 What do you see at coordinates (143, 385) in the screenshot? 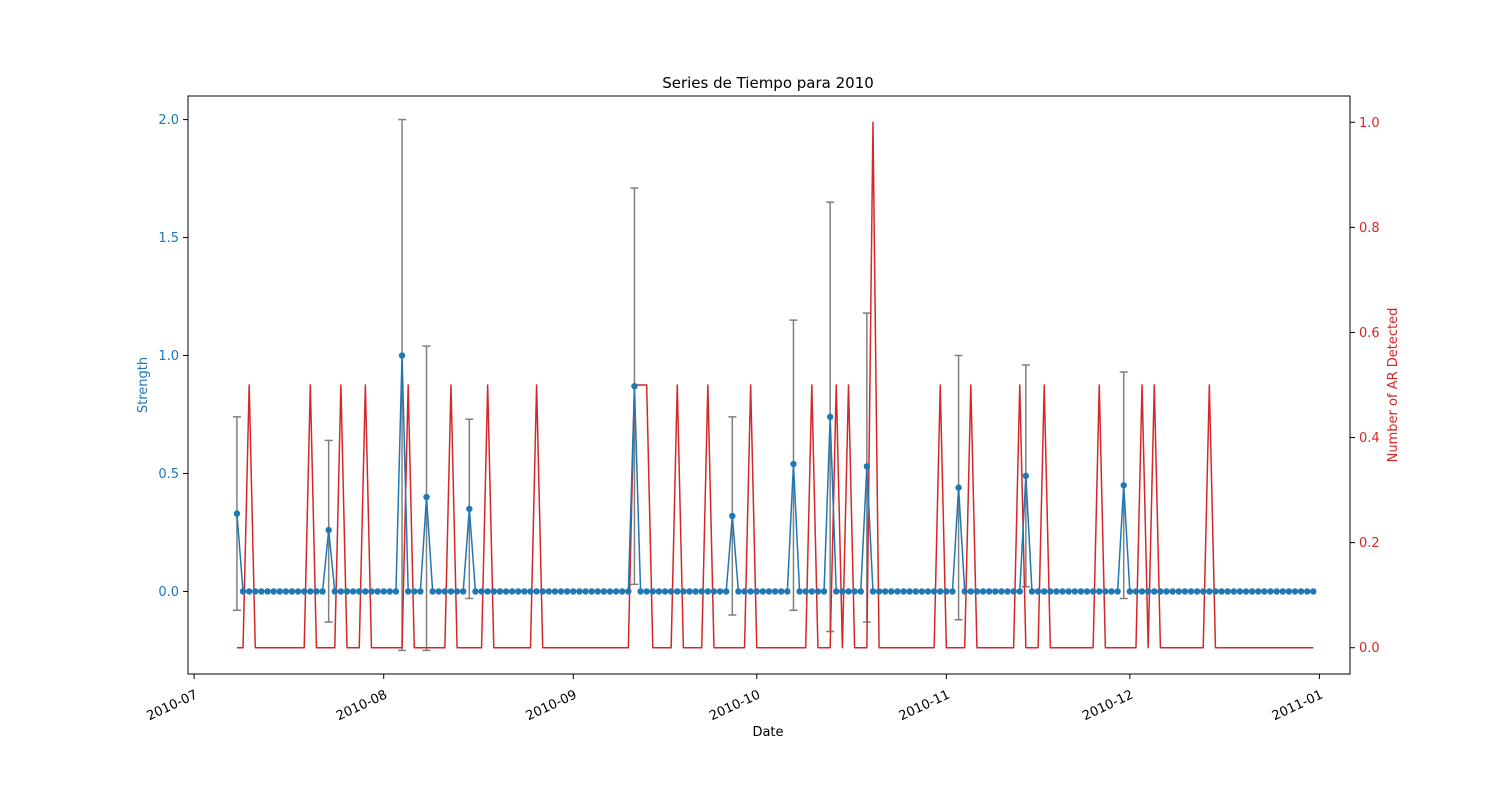
I see `y-left-axis-title: Strength` at bounding box center [143, 385].